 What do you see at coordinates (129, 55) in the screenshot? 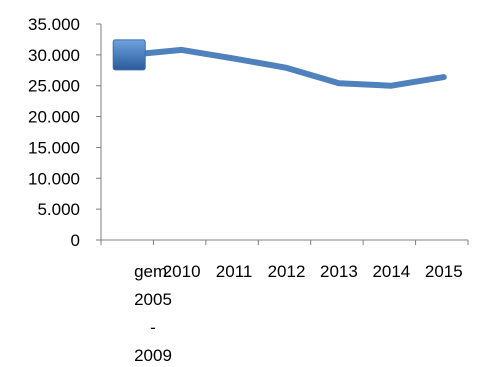
I see `first-point-marker` at bounding box center [129, 55].